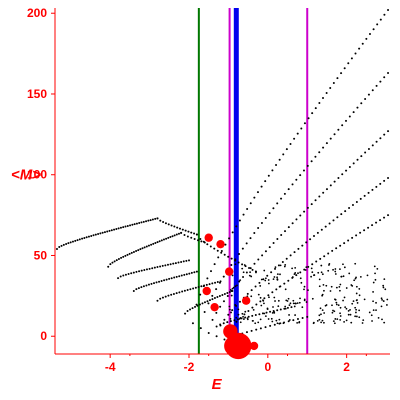  What do you see at coordinates (189, 367) in the screenshot?
I see `x-tick-label: -2` at bounding box center [189, 367].